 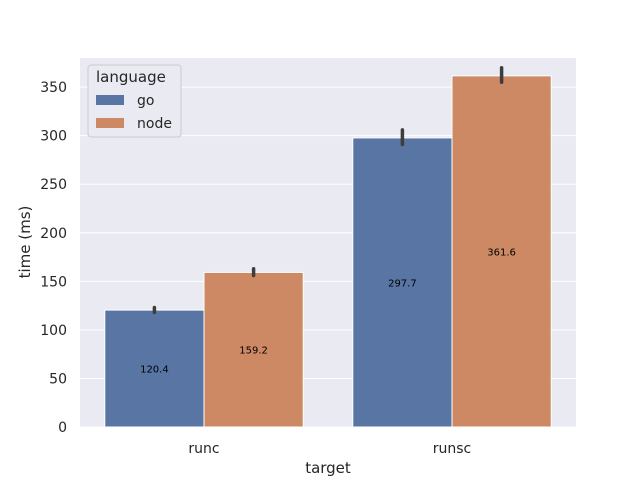 What do you see at coordinates (62, 428) in the screenshot?
I see `y-tick-0: 0` at bounding box center [62, 428].